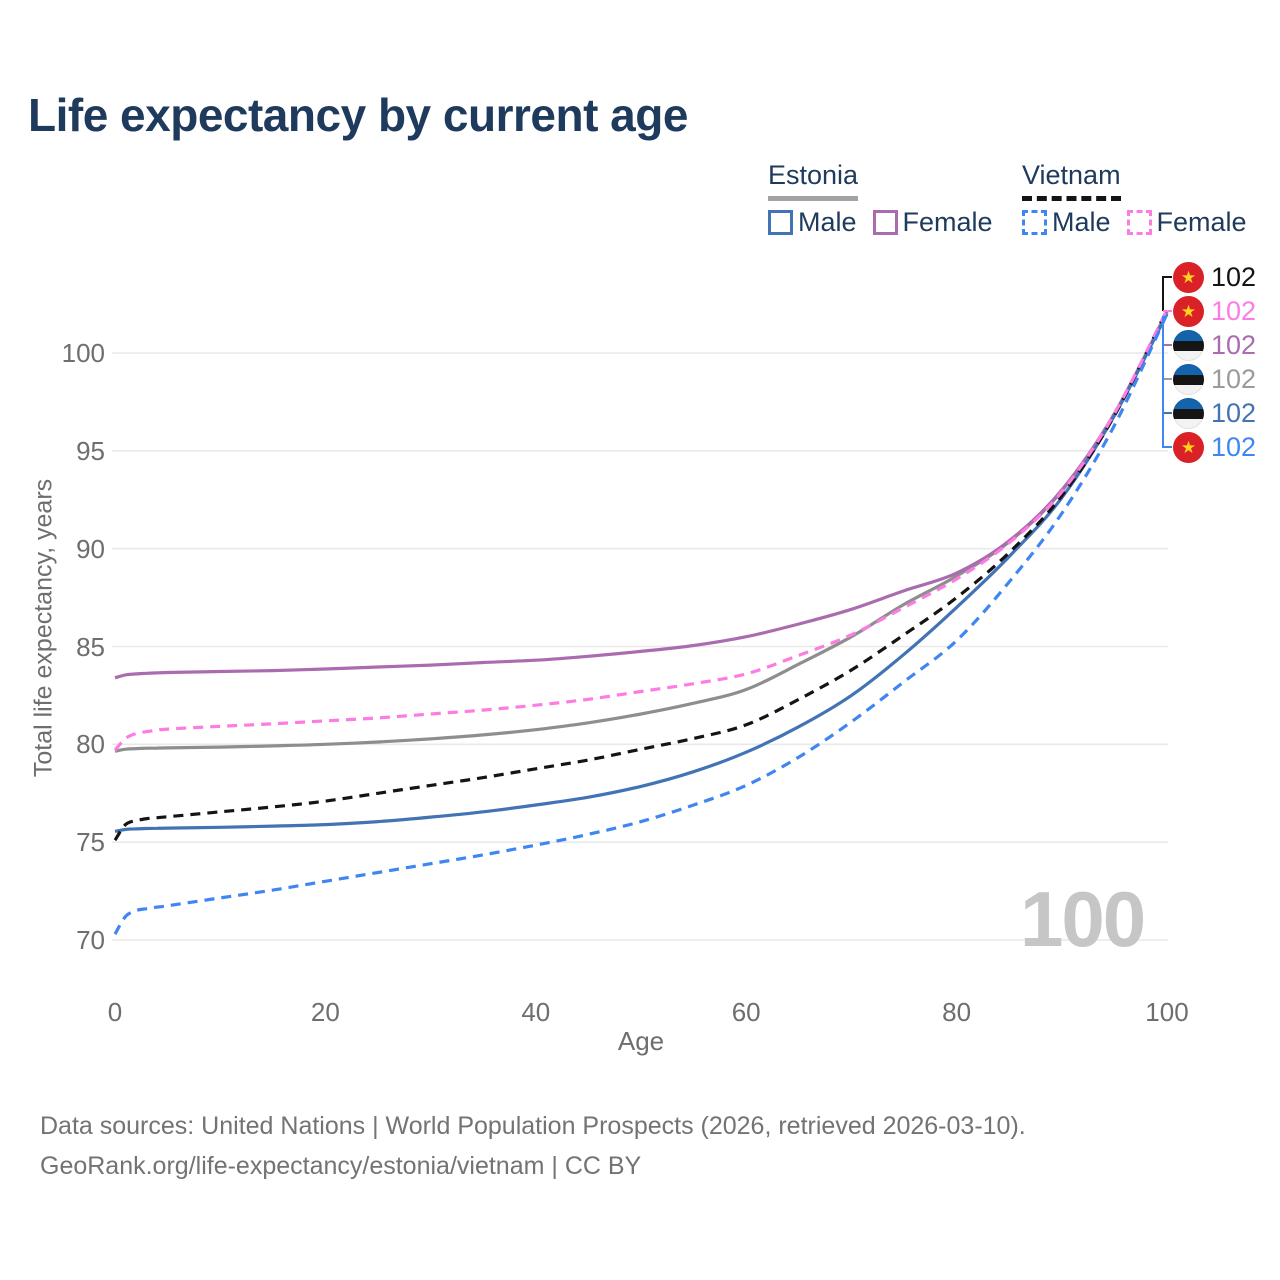 Image resolution: width=1280 pixels, height=1280 pixels. What do you see at coordinates (358, 115) in the screenshot?
I see `page-title: Life expectancy by current age` at bounding box center [358, 115].